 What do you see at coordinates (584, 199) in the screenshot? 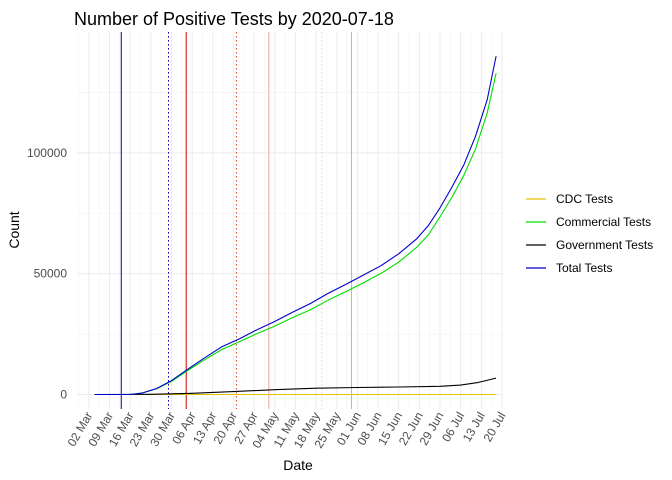
I see `legend-label-cdc-tests: CDC Tests` at bounding box center [584, 199].